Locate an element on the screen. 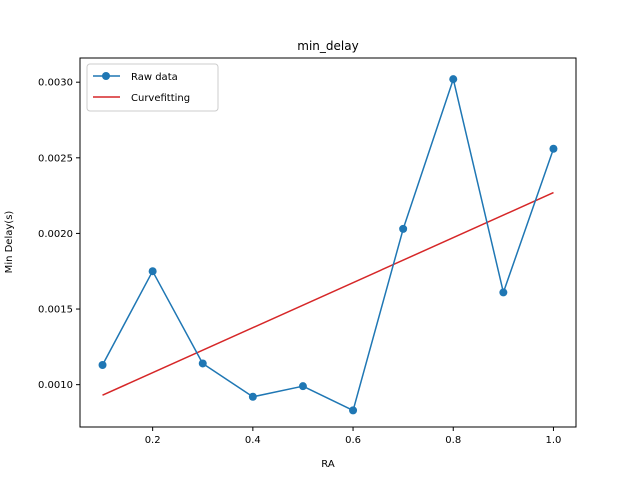 The height and width of the screenshot is (480, 640). x-tick-label: 0.2 is located at coordinates (153, 440).